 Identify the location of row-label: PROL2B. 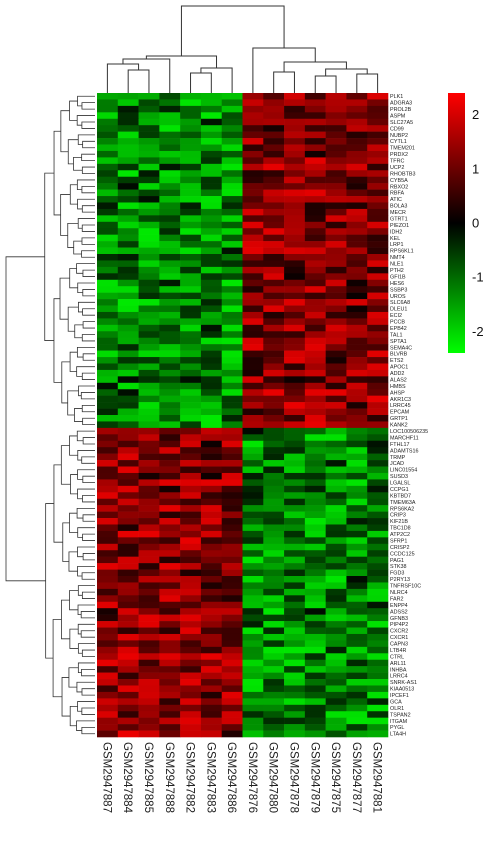
(401, 110).